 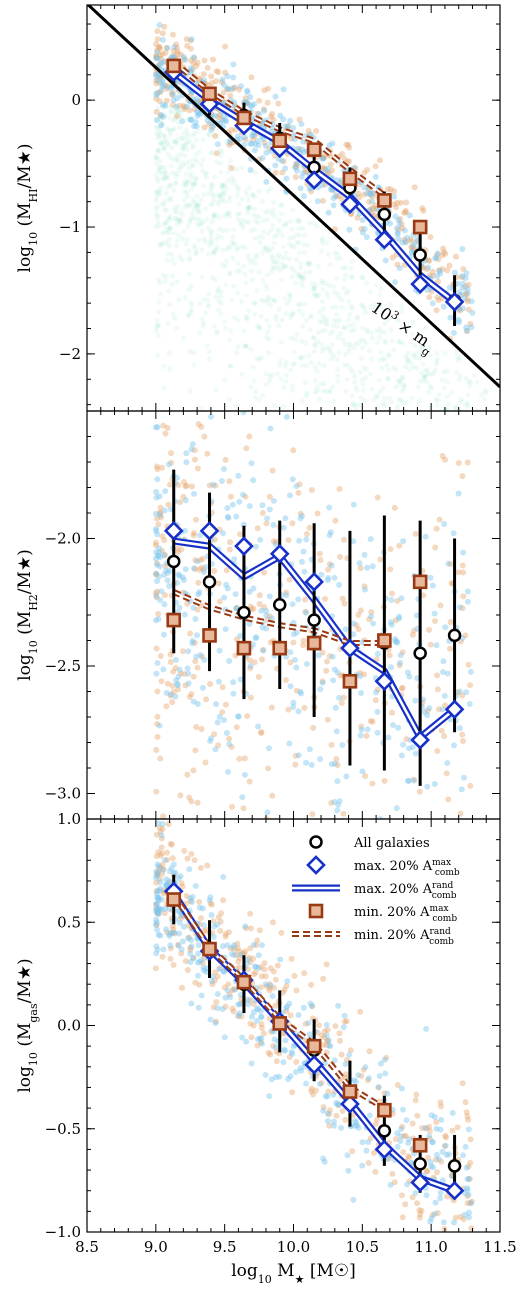 I want to click on y-tick-label: −2.5, so click(x=63, y=666).